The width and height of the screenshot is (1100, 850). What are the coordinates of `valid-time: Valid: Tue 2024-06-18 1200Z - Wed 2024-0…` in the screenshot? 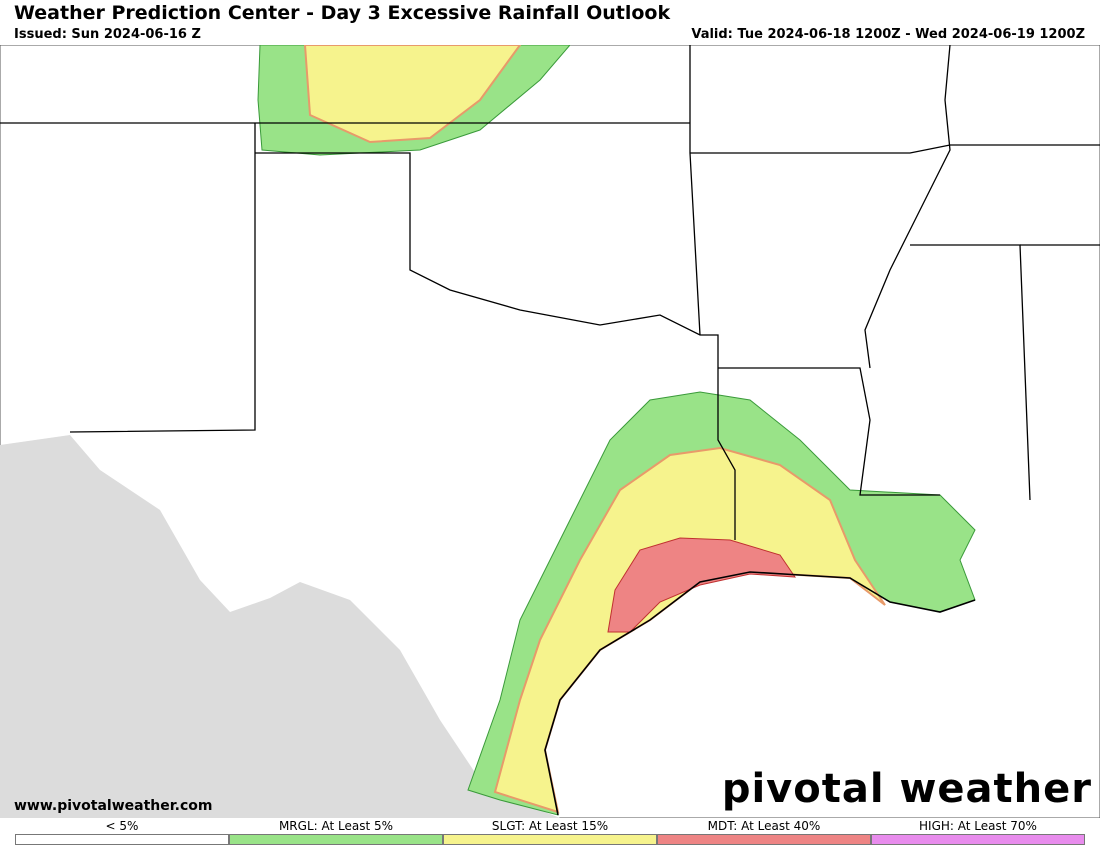 It's located at (888, 34).